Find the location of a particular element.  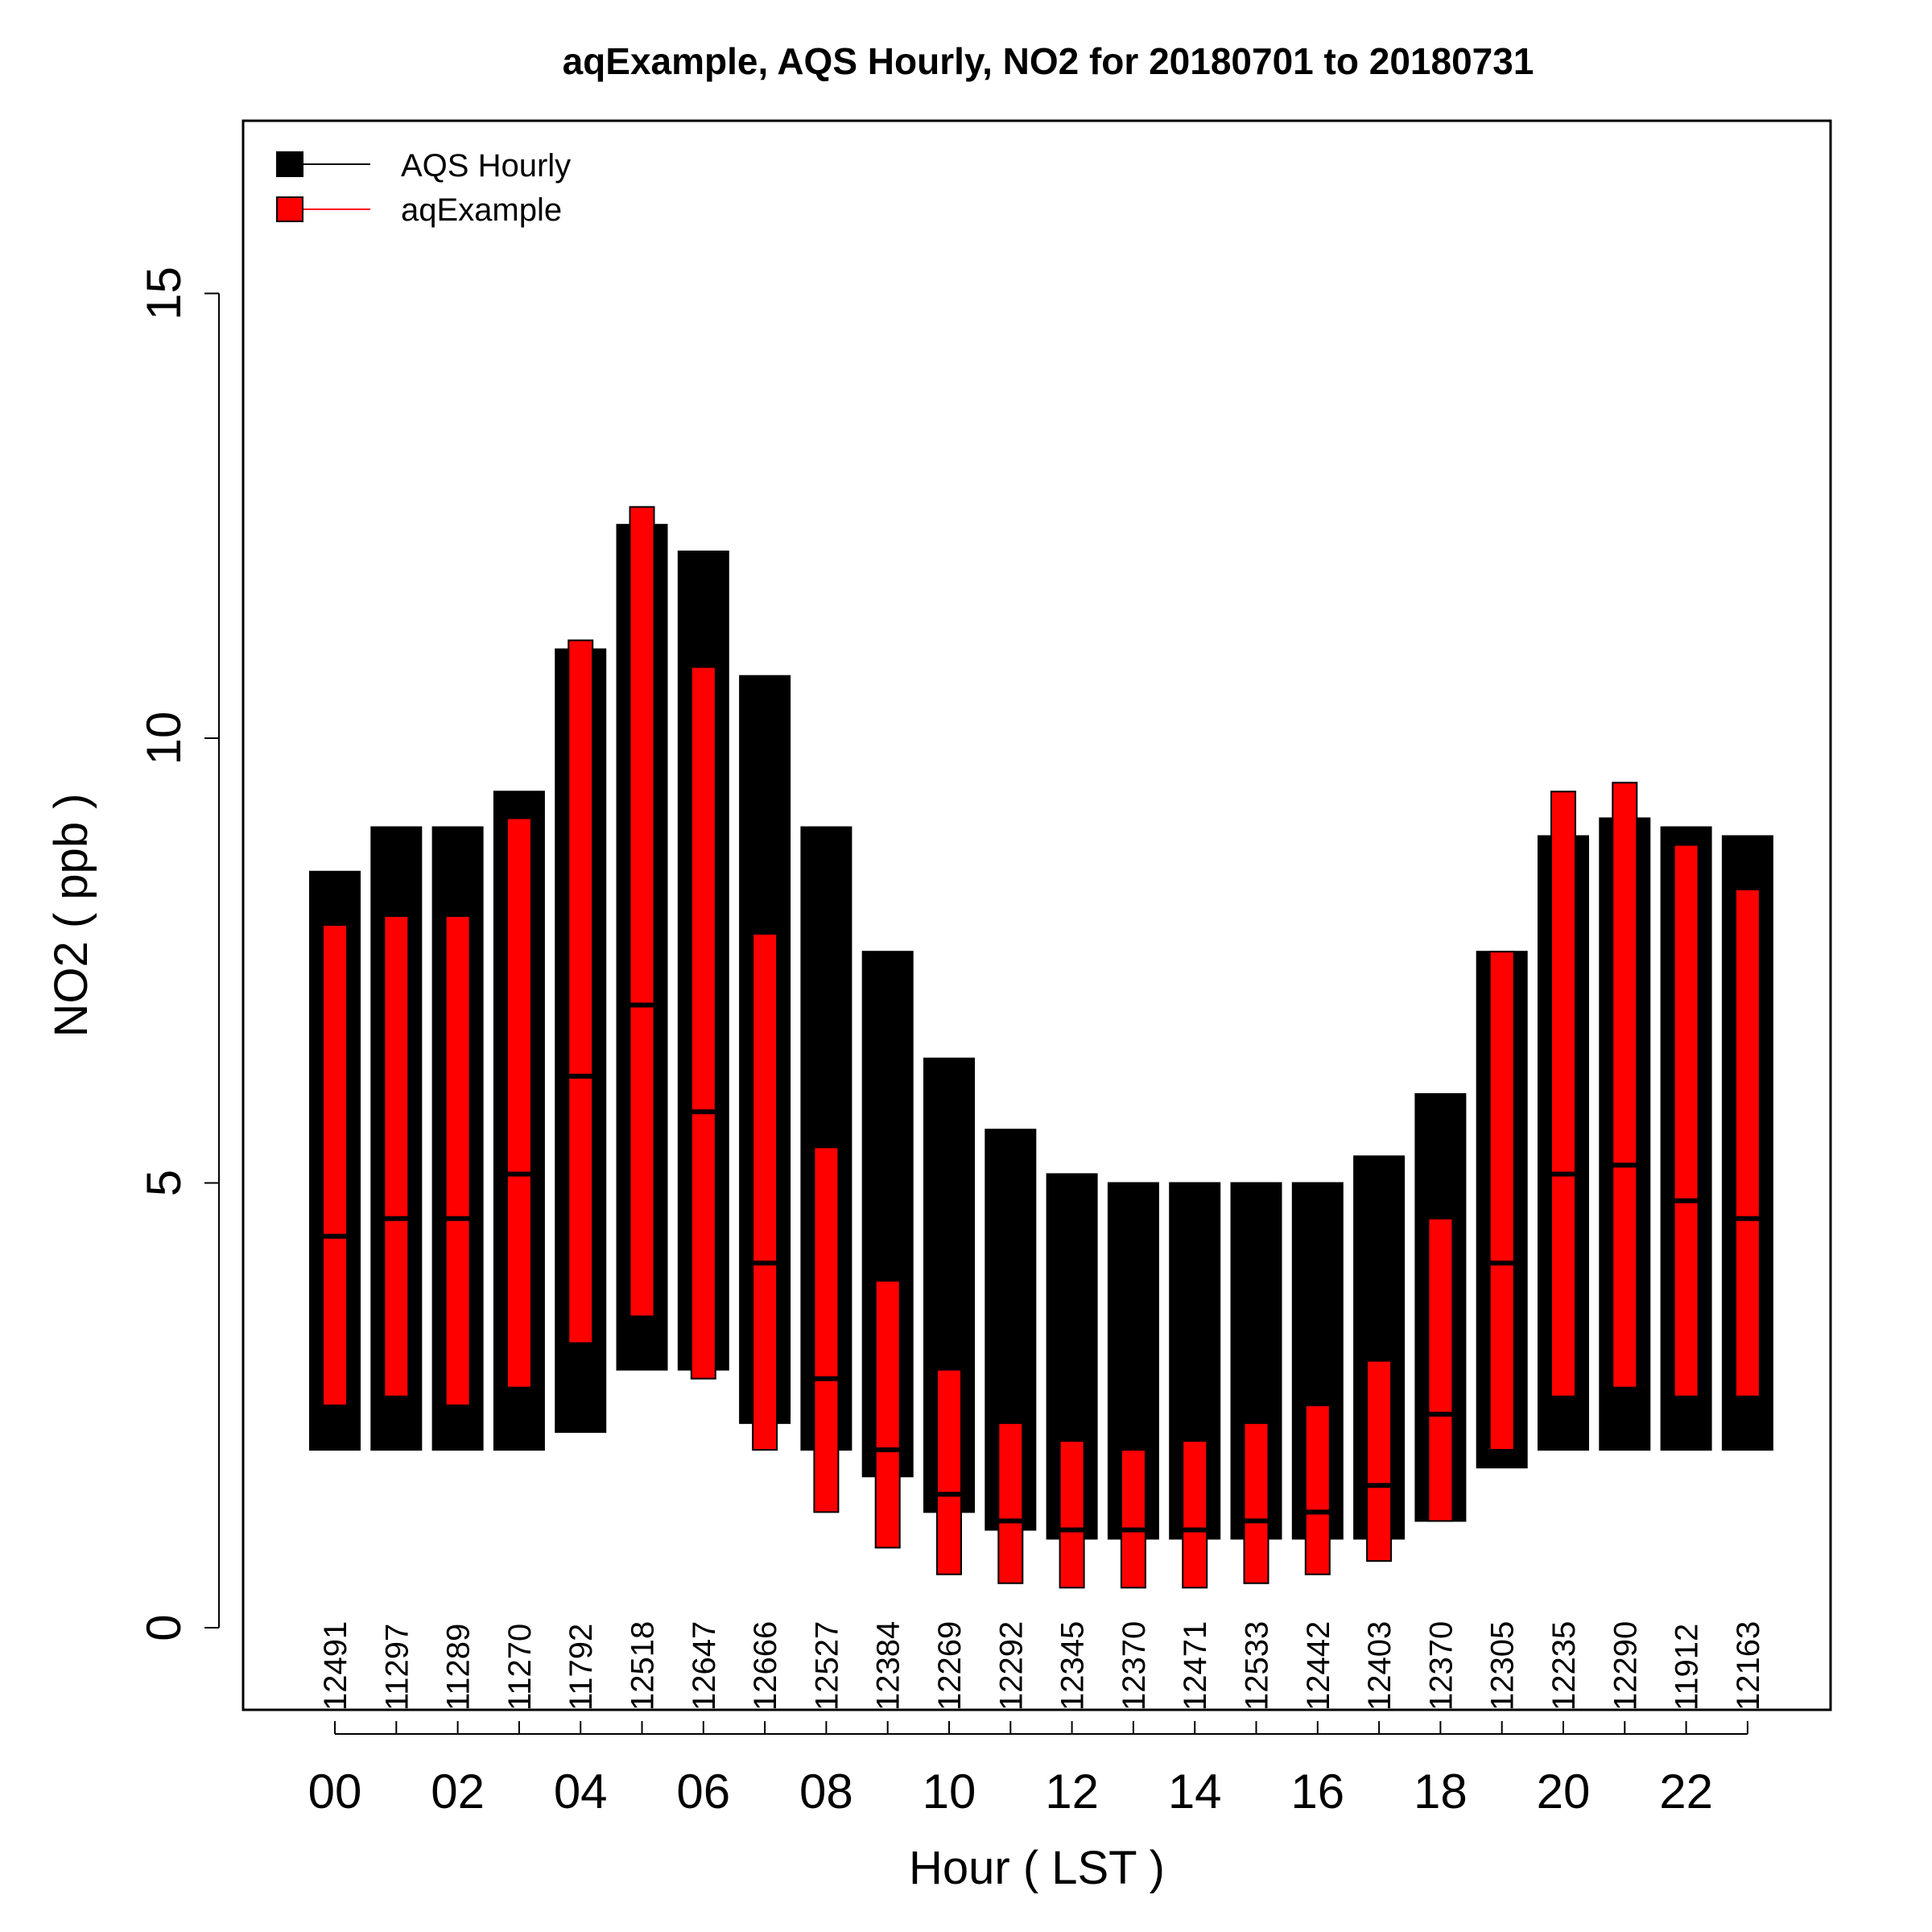

count-label-21: 12290 is located at coordinates (1625, 1666).